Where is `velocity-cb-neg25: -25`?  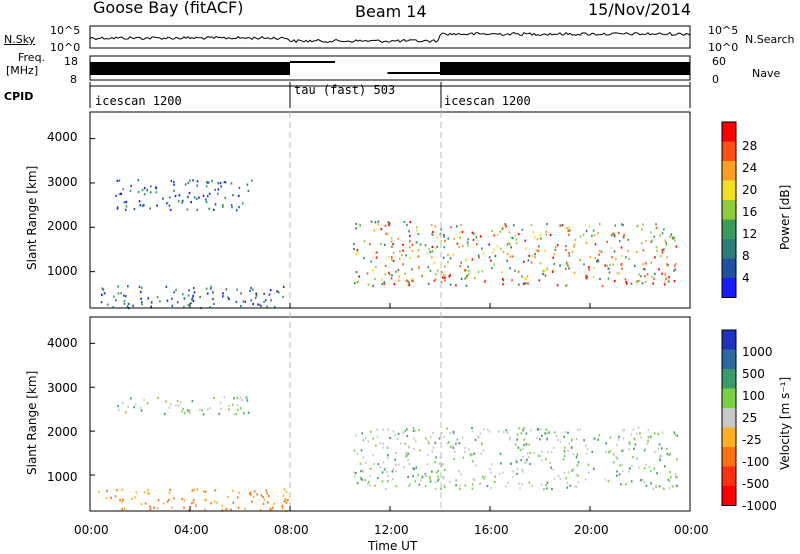 velocity-cb-neg25: -25 is located at coordinates (752, 440).